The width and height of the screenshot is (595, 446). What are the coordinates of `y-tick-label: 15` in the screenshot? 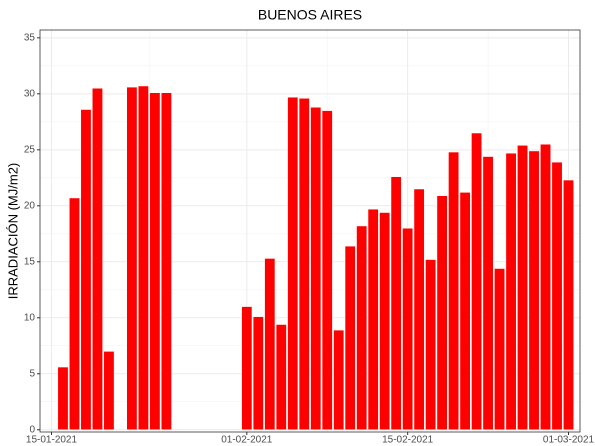 It's located at (30, 261).